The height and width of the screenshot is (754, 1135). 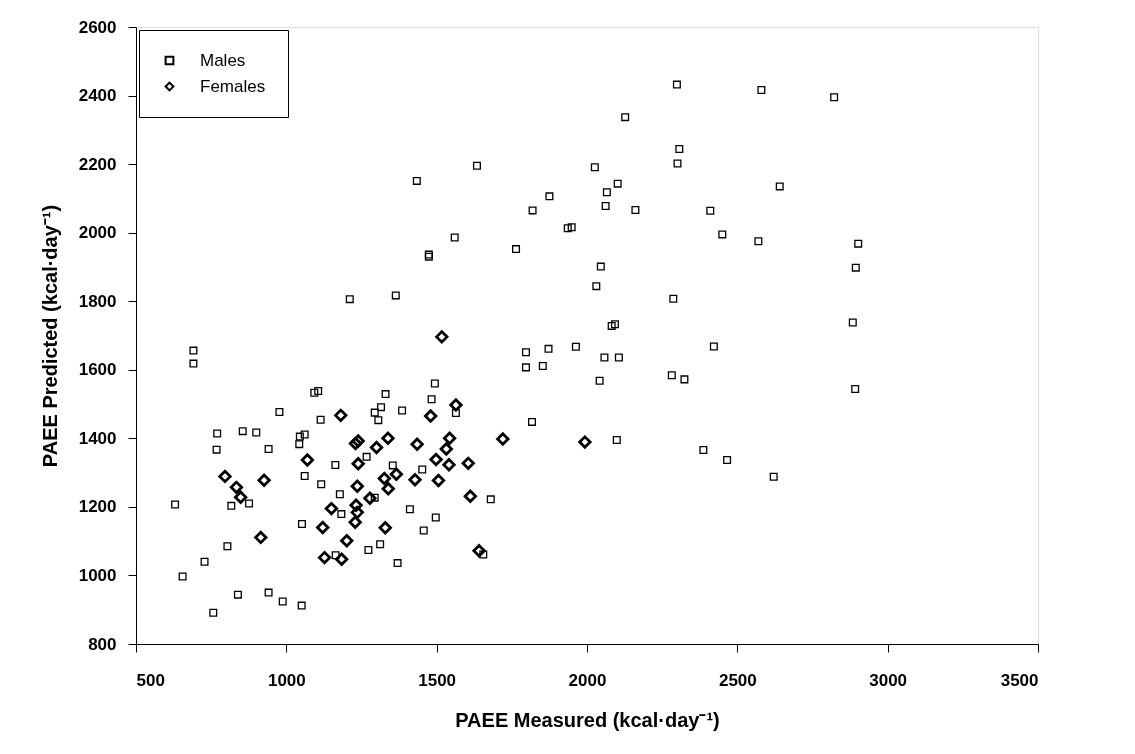 What do you see at coordinates (102, 644) in the screenshot?
I see `y-tick-label: 800` at bounding box center [102, 644].